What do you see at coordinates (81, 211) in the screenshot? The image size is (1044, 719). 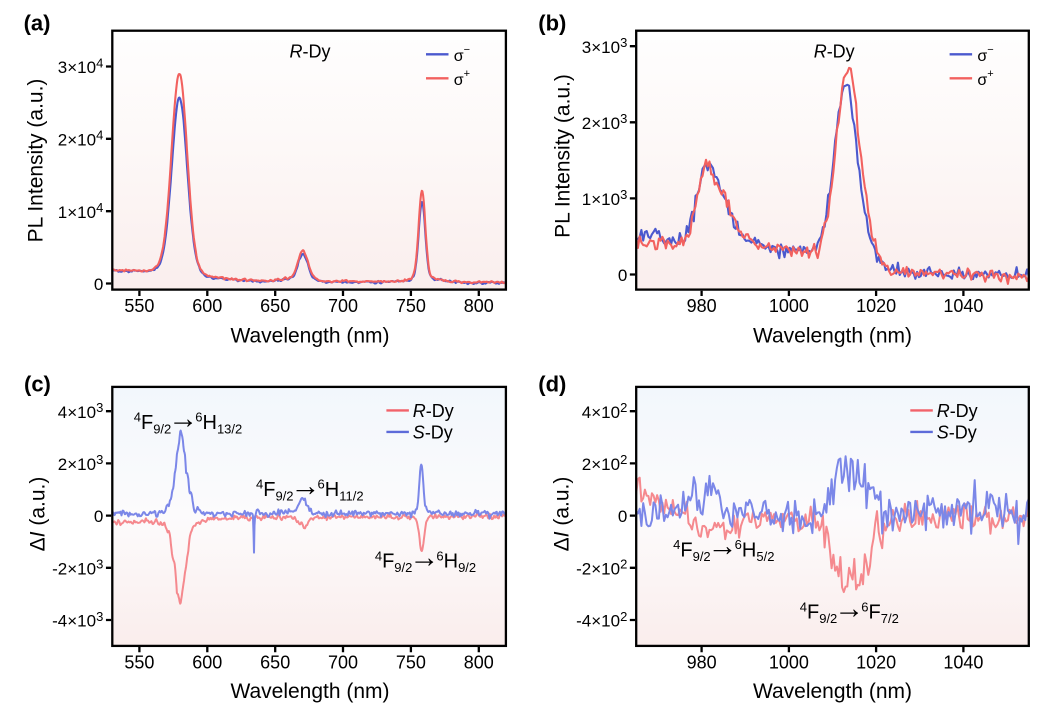 I see `svg-text: 1×10⁴` at bounding box center [81, 211].